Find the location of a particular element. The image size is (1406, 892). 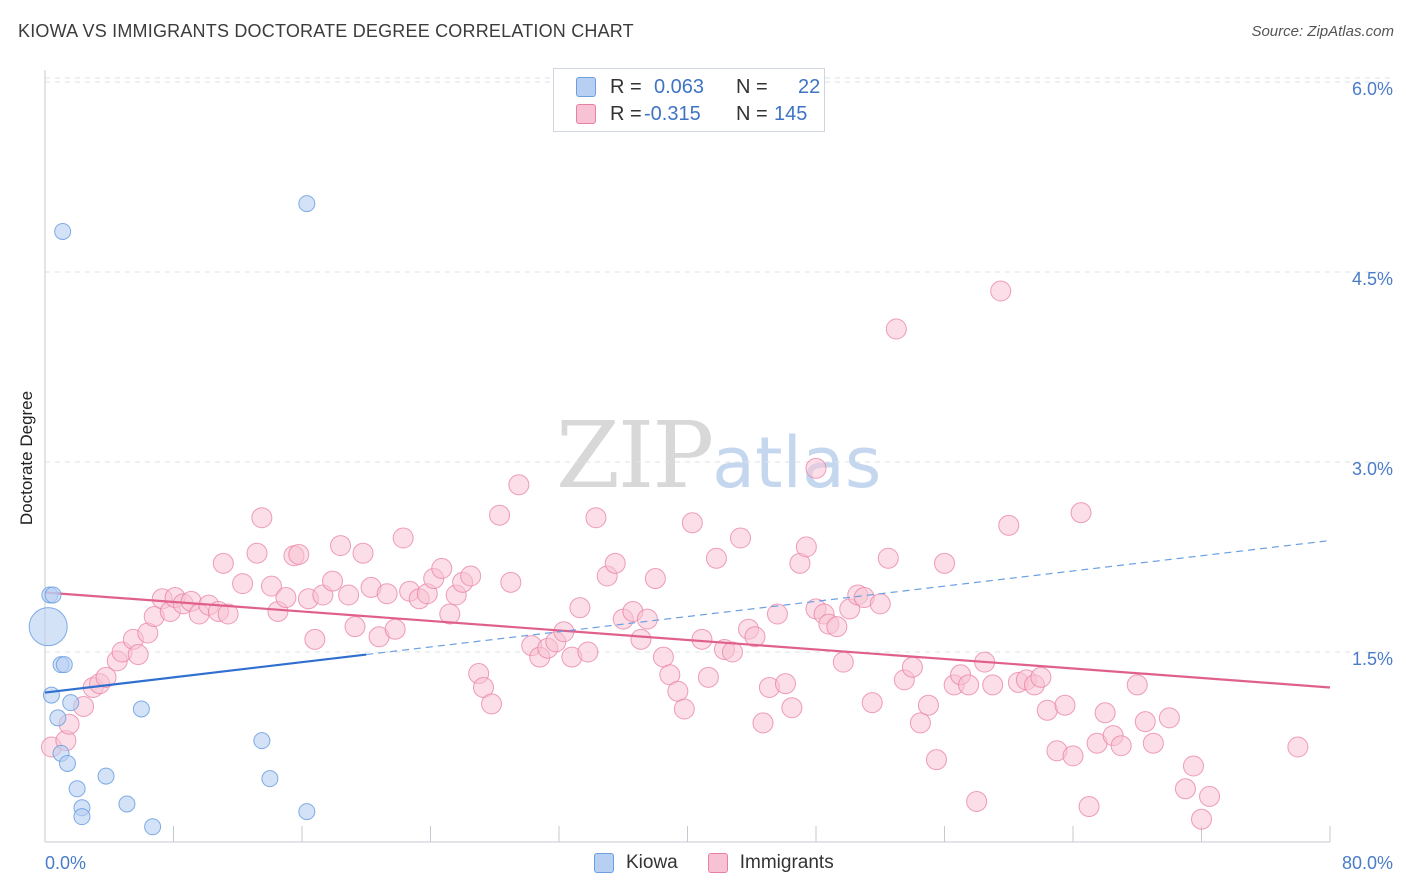

y-tick-label: 3.0% is located at coordinates (1372, 469).